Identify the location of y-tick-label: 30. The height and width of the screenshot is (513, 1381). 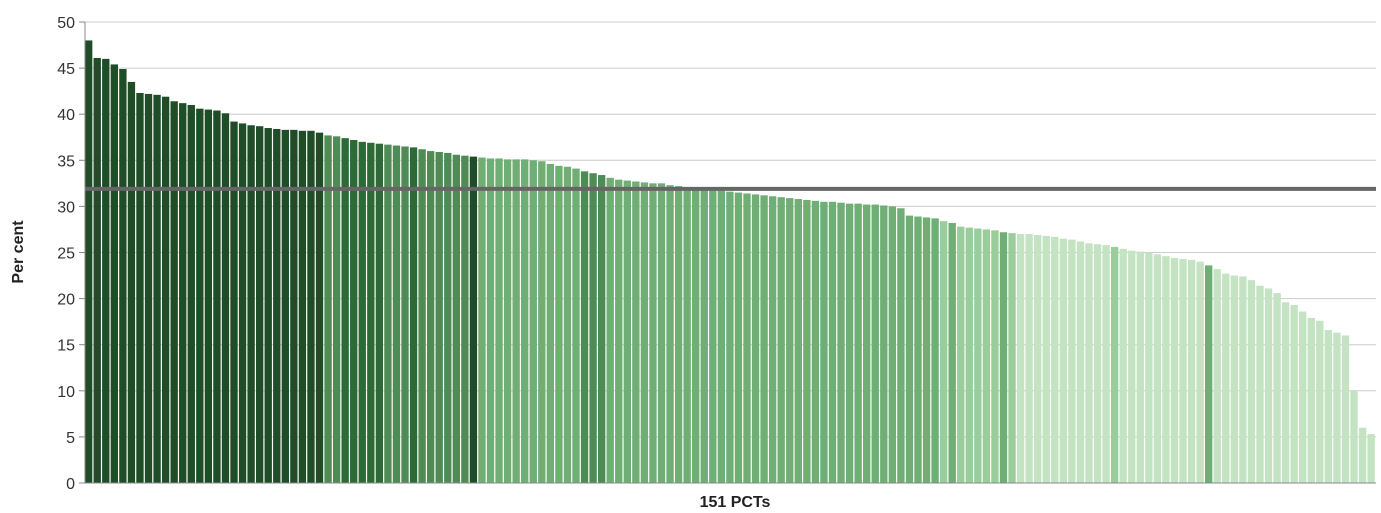
(66, 207).